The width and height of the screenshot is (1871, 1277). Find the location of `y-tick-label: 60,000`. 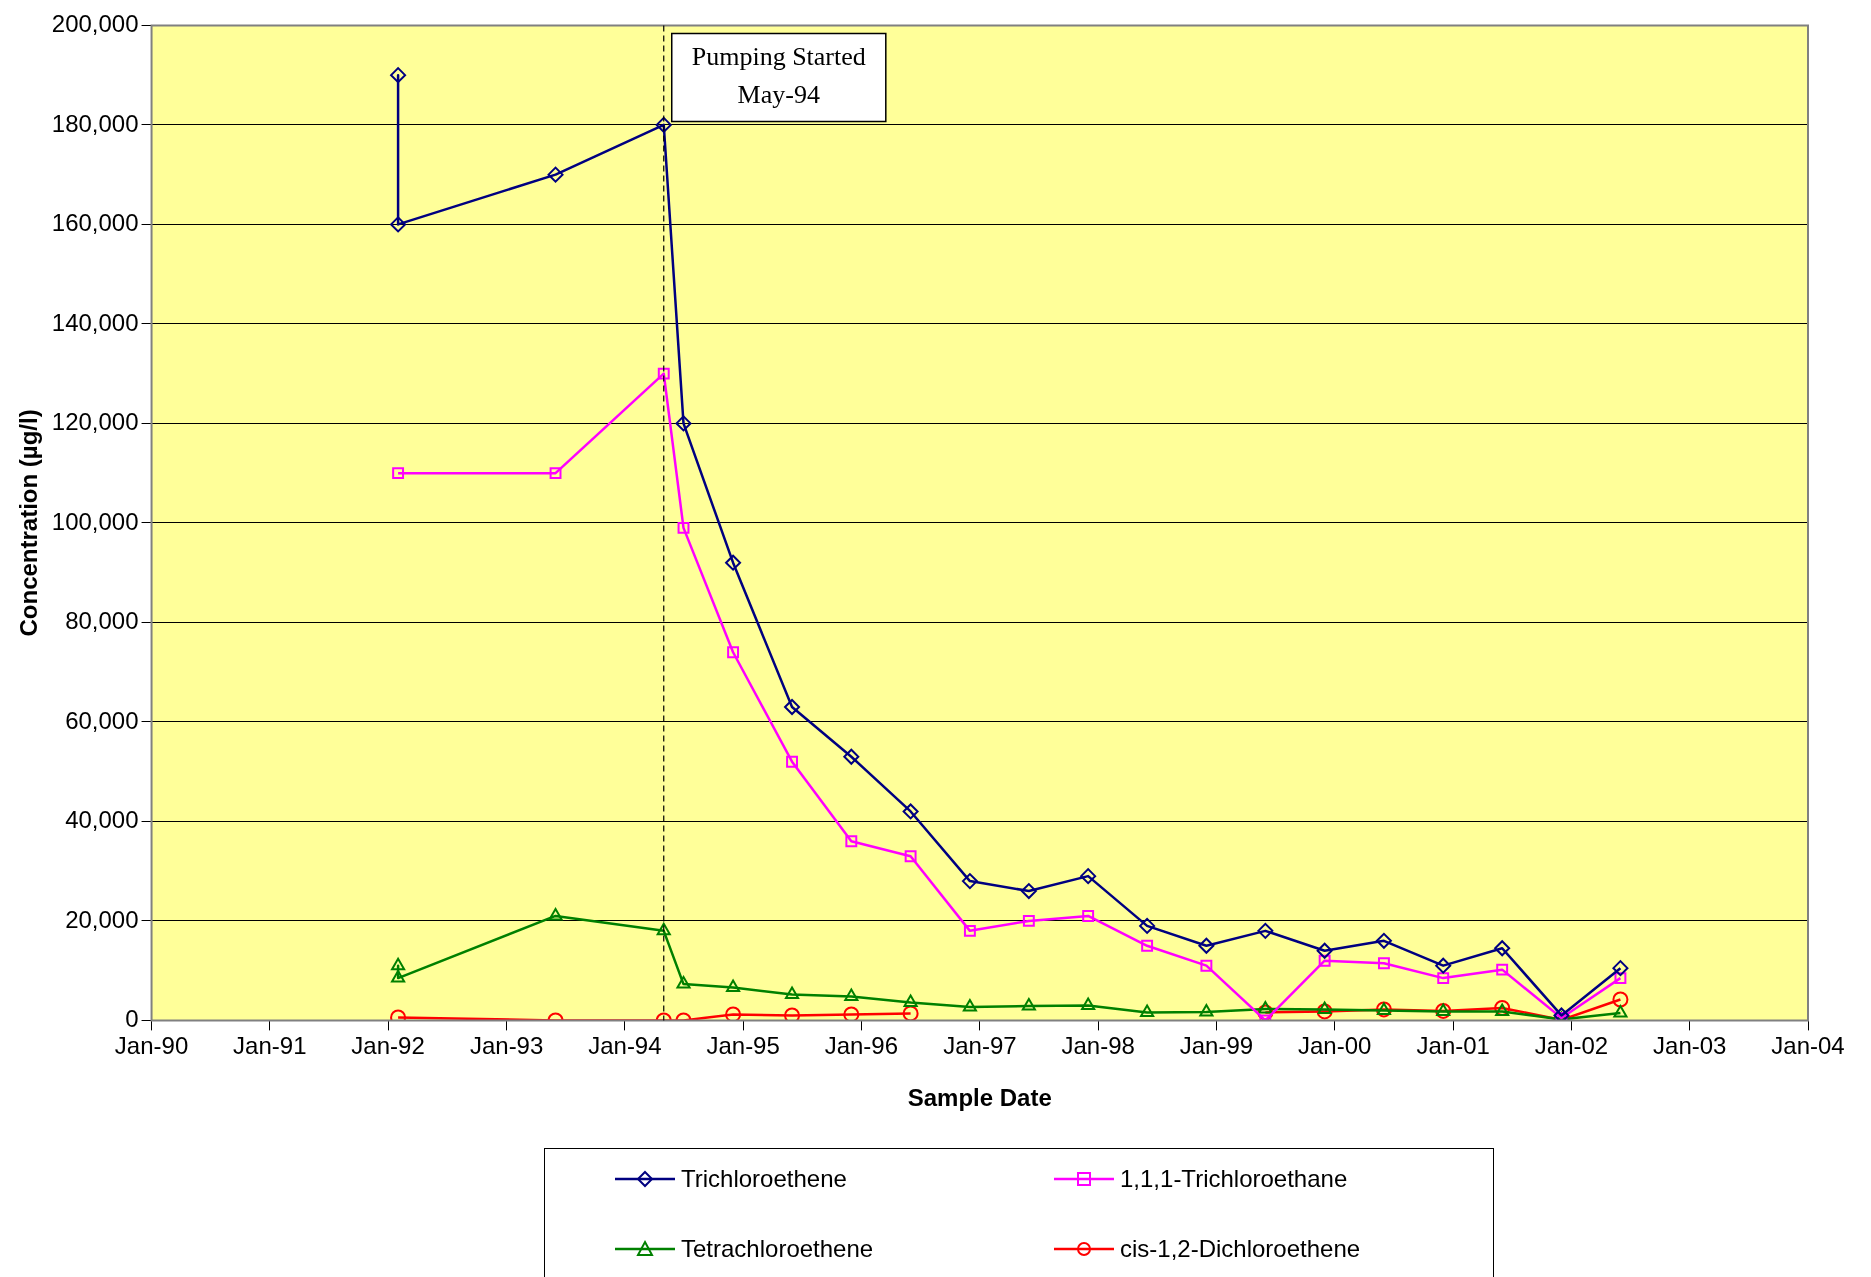

y-tick-label: 60,000 is located at coordinates (102, 720).